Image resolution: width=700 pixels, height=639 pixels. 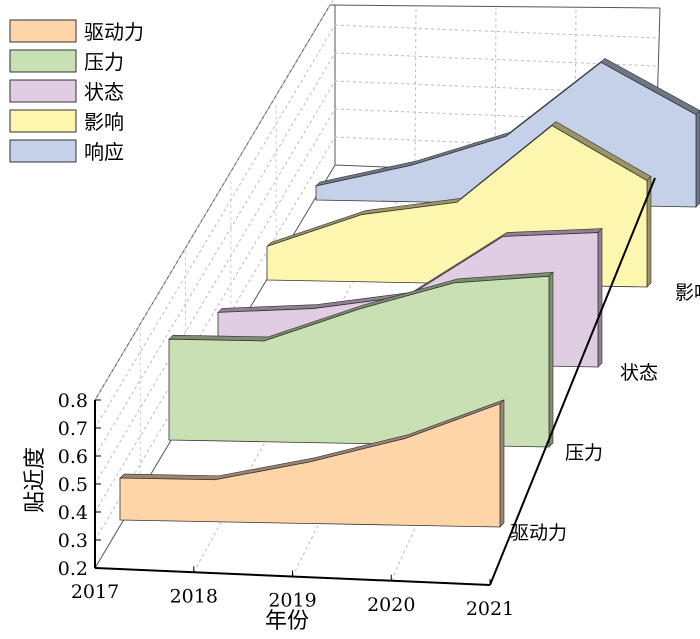 I want to click on y-tick-label: 0.7, so click(x=73, y=429).